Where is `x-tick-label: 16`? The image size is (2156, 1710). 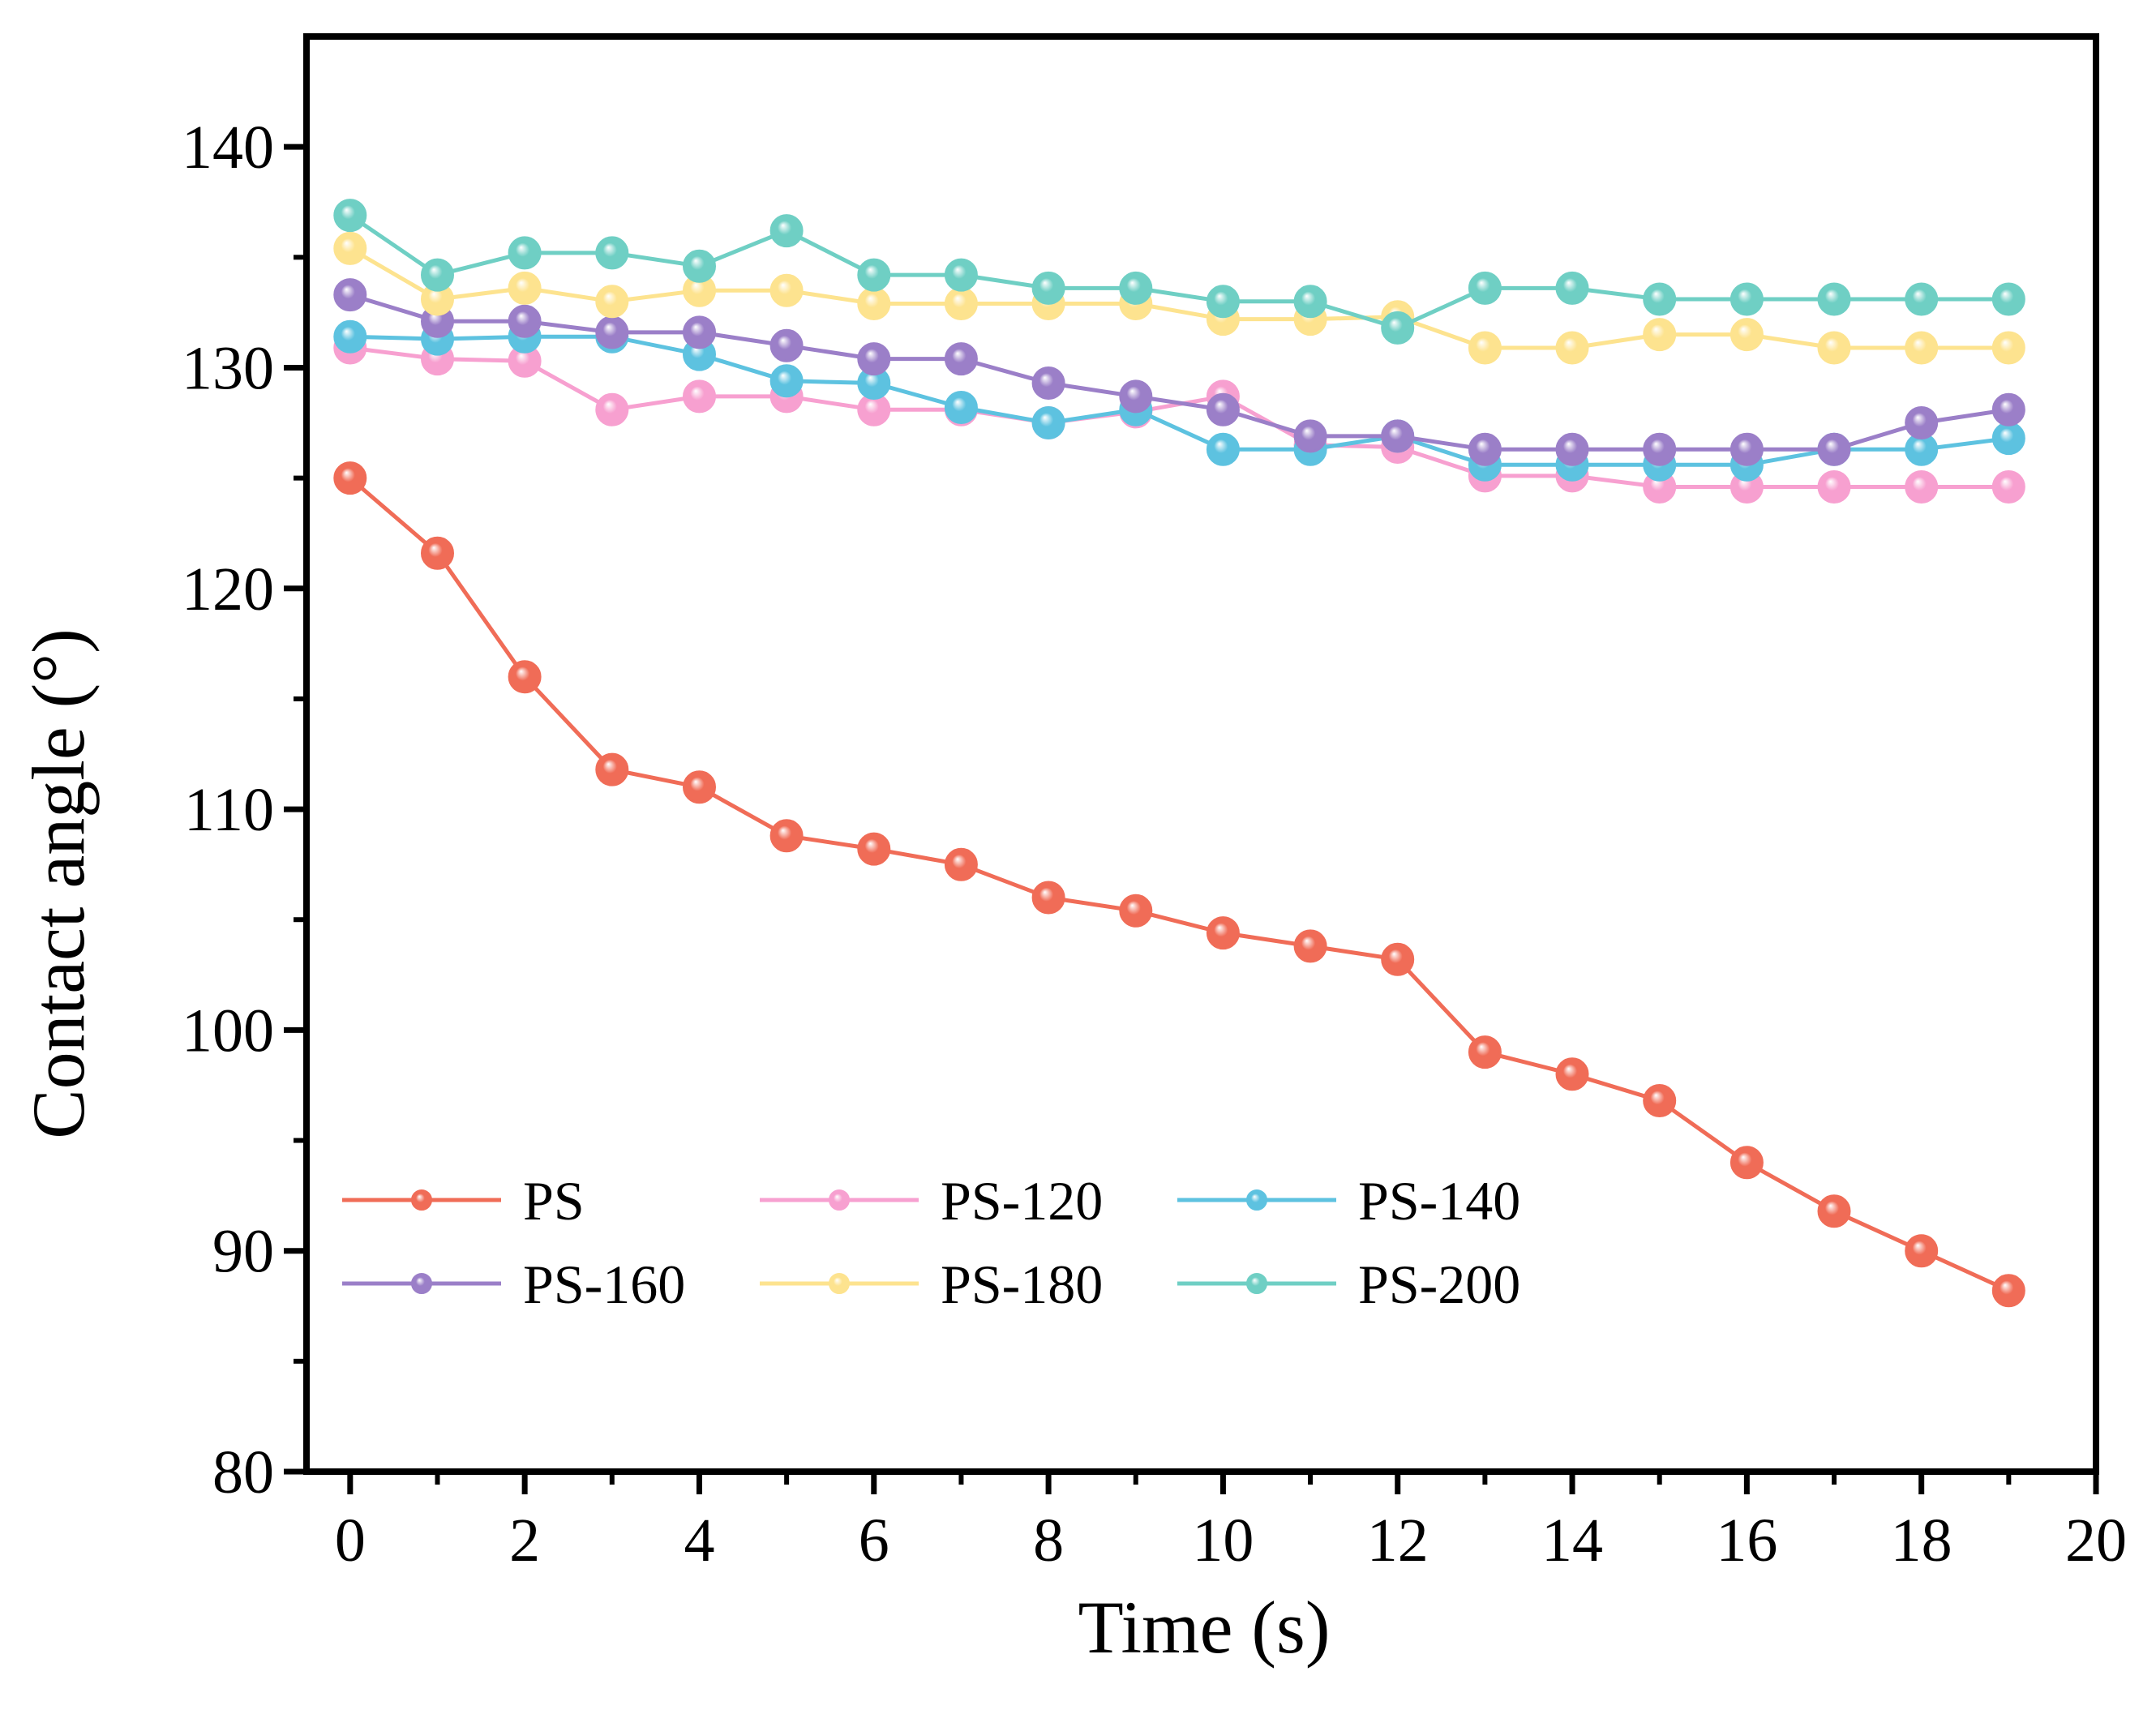 x-tick-label: 16 is located at coordinates (1746, 1541).